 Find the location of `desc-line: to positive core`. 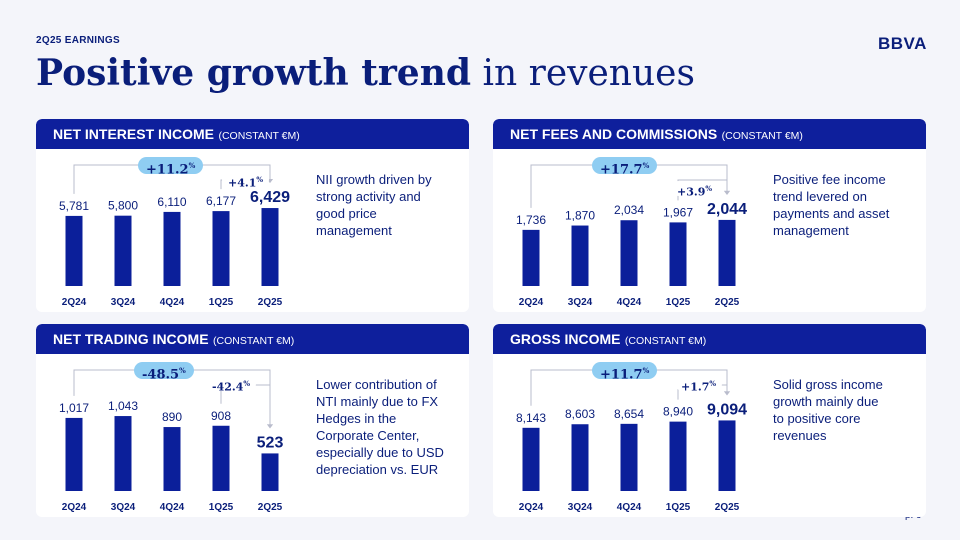

desc-line: to positive core is located at coordinates (817, 418).